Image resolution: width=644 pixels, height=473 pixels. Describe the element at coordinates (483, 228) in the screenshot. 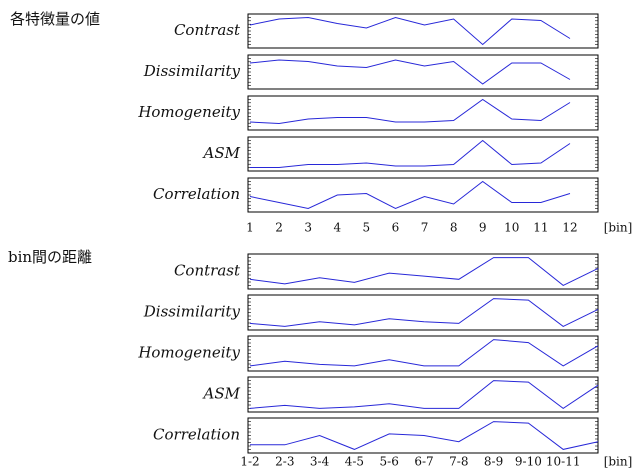

I see `x-tick-label: 9` at that location.